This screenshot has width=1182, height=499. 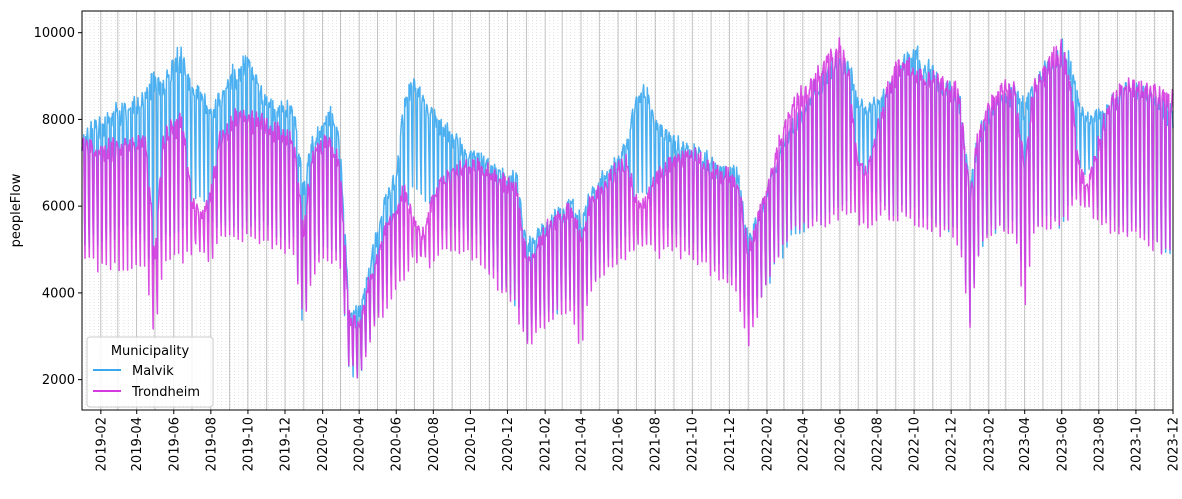 I want to click on x-tick-label: 2023-02, so click(x=989, y=444).